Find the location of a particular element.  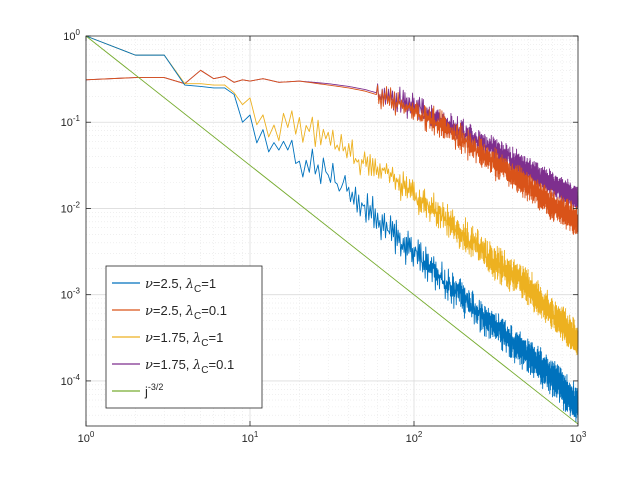

legend-label-4: j-3/2 is located at coordinates (153, 390).